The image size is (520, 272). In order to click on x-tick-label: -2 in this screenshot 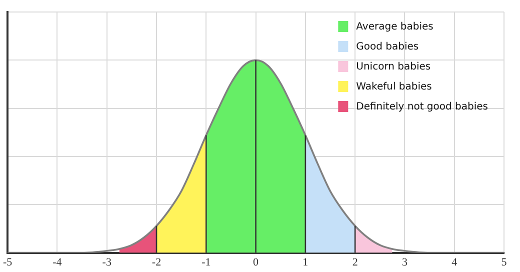, I will do `click(157, 262)`.